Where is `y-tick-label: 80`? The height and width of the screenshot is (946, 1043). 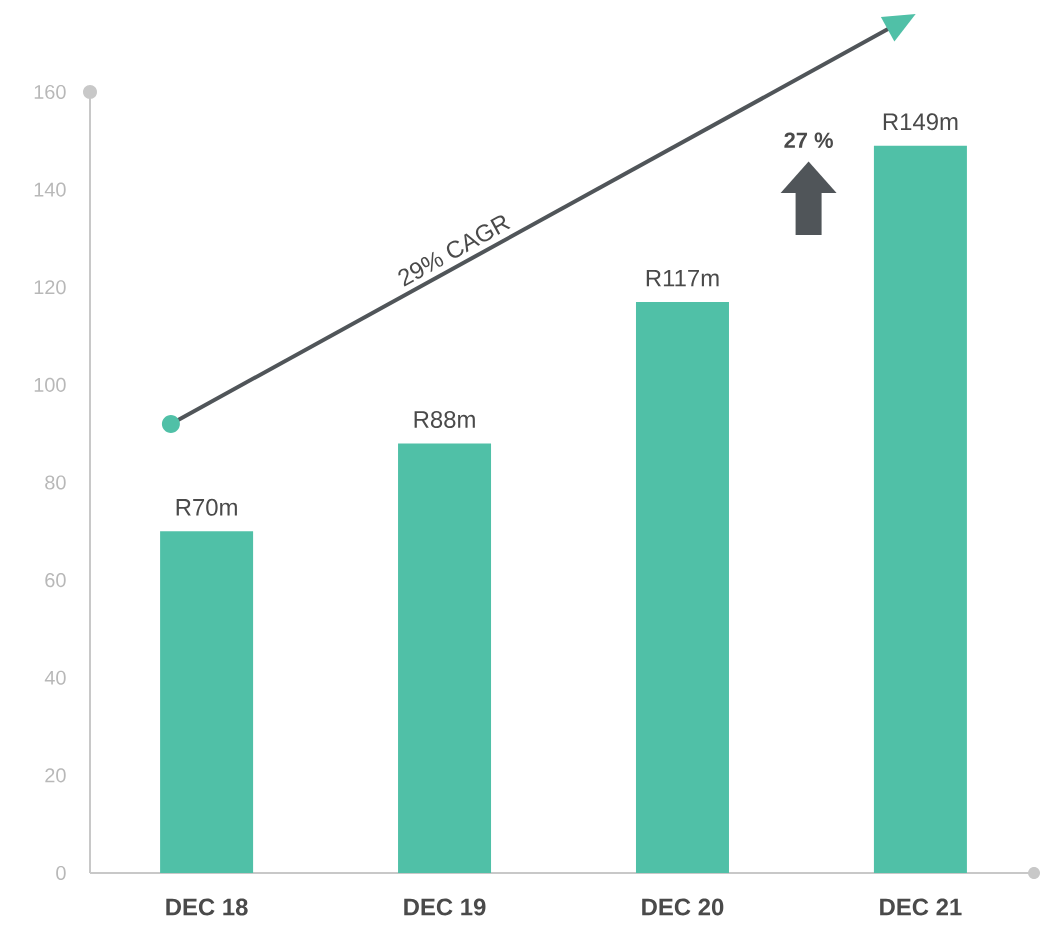 y-tick-label: 80 is located at coordinates (55, 482).